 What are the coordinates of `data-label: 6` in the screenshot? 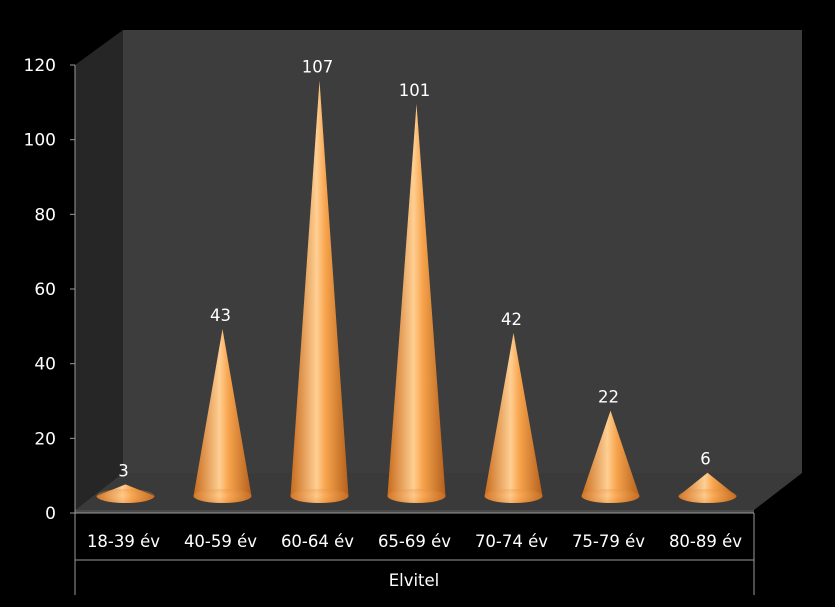 It's located at (705, 459).